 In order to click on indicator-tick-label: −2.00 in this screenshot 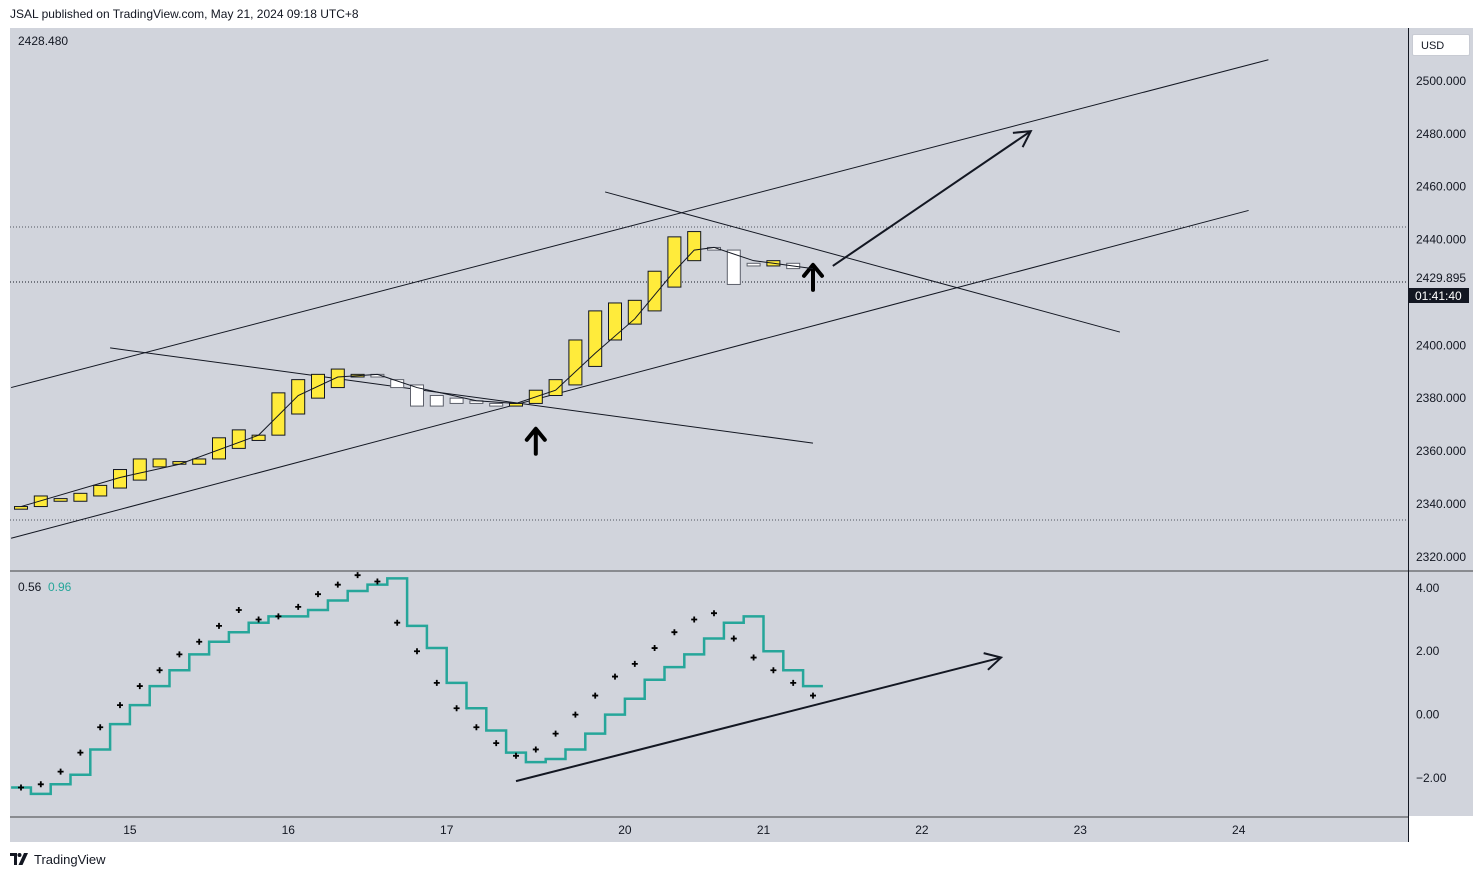, I will do `click(1431, 778)`.